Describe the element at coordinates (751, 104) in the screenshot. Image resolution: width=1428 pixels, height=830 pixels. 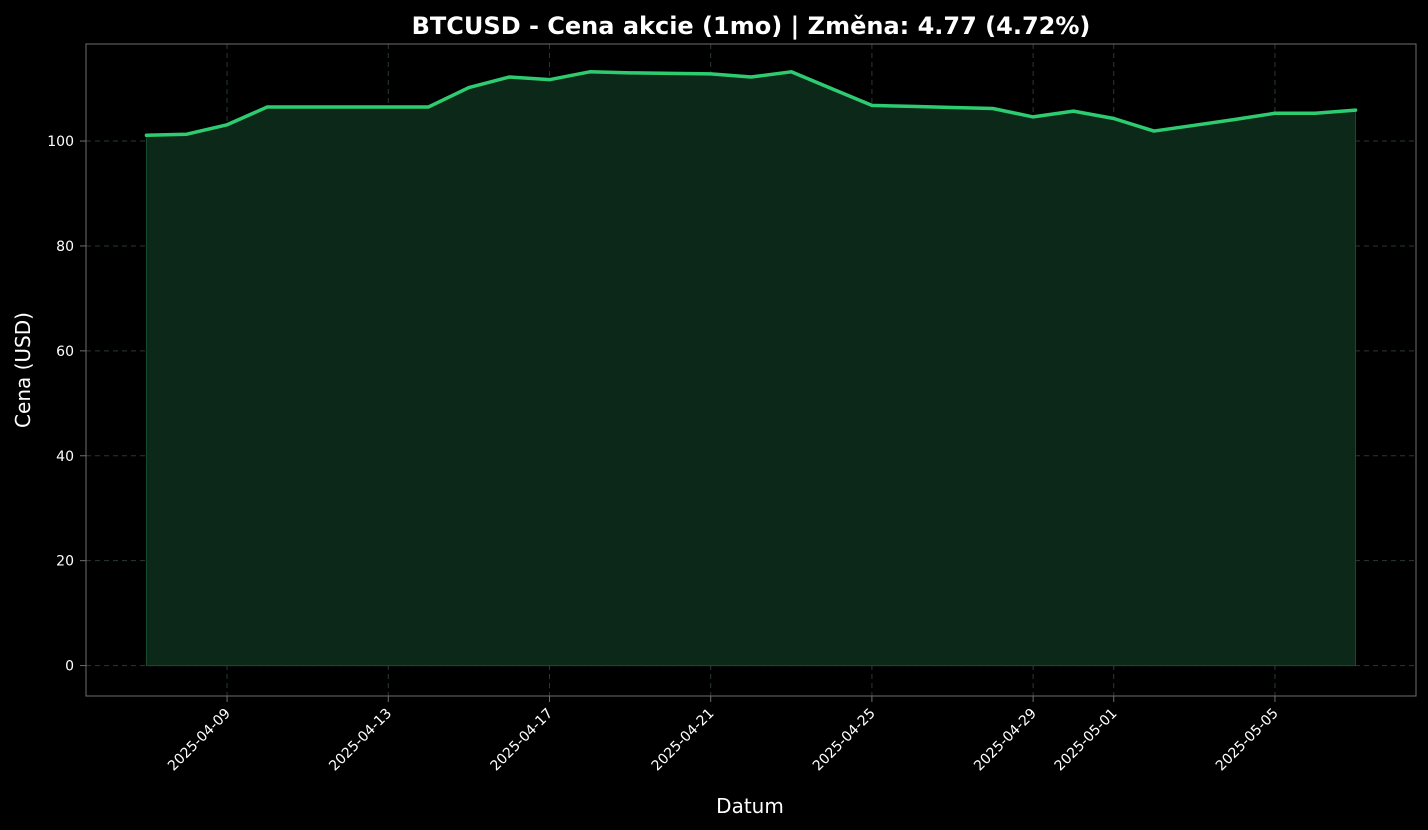
I see `price-line` at that location.